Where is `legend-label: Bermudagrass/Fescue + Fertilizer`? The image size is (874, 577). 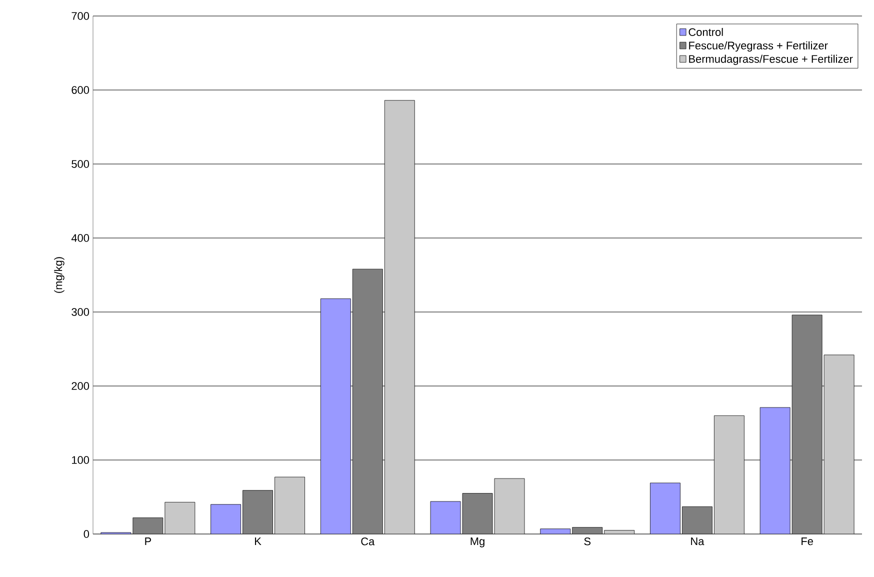
legend-label: Bermudagrass/Fescue + Fertilizer is located at coordinates (771, 59).